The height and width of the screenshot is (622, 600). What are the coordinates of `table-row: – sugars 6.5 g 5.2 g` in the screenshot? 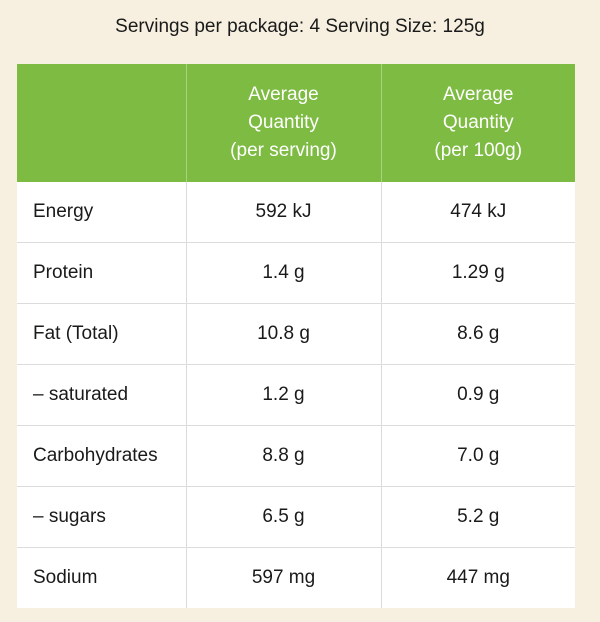 It's located at (296, 517).